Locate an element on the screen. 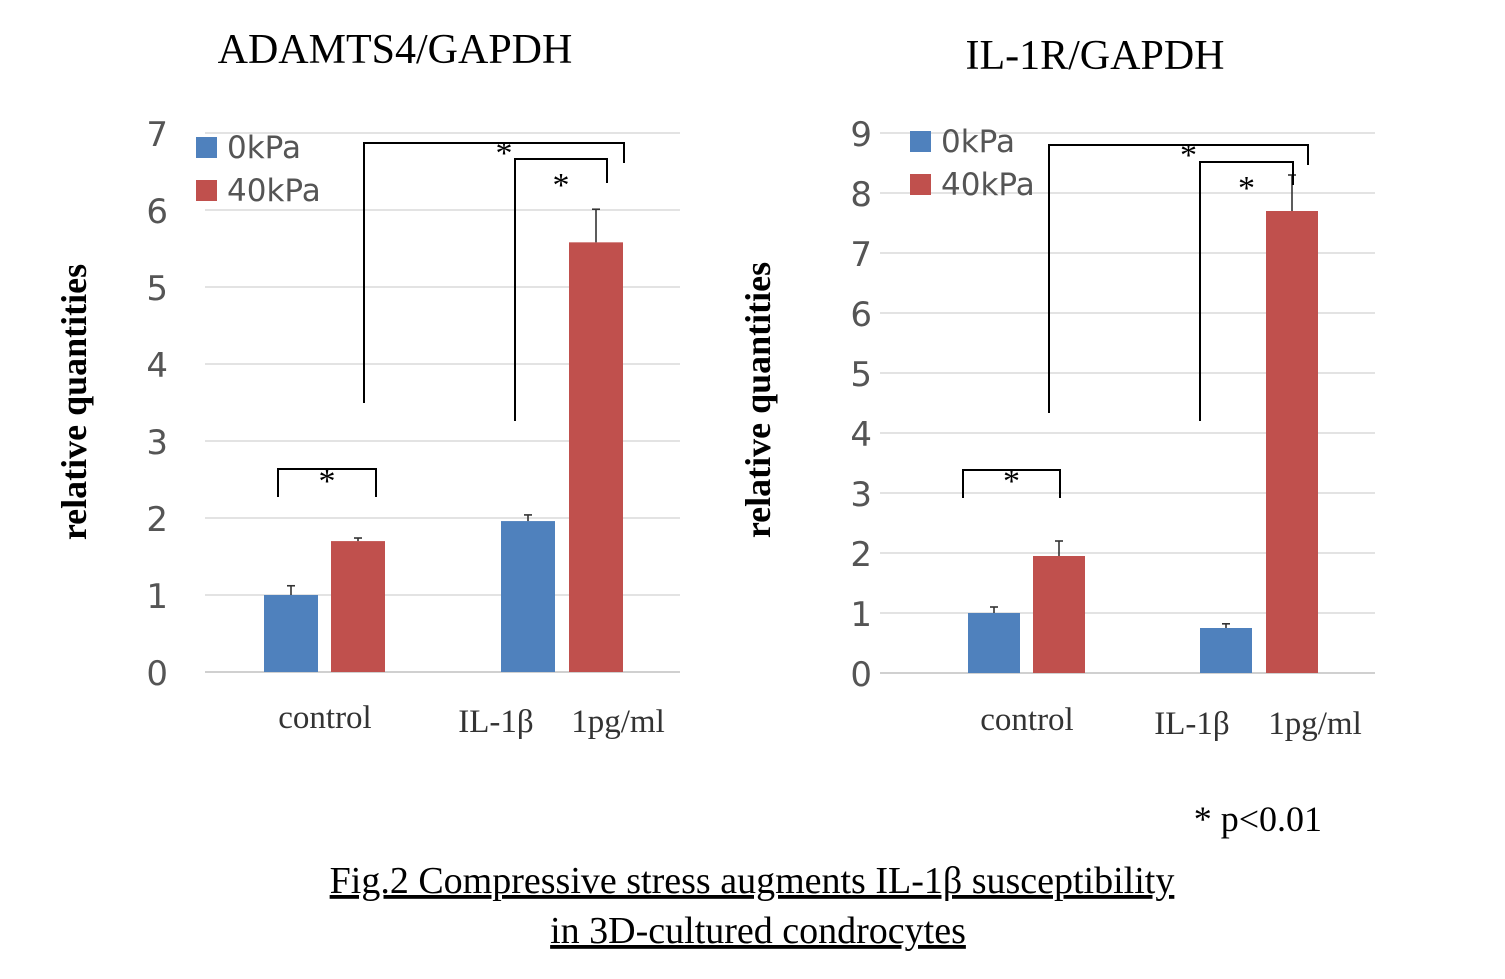 The width and height of the screenshot is (1505, 979). y-tick-label: 8 is located at coordinates (861, 195).